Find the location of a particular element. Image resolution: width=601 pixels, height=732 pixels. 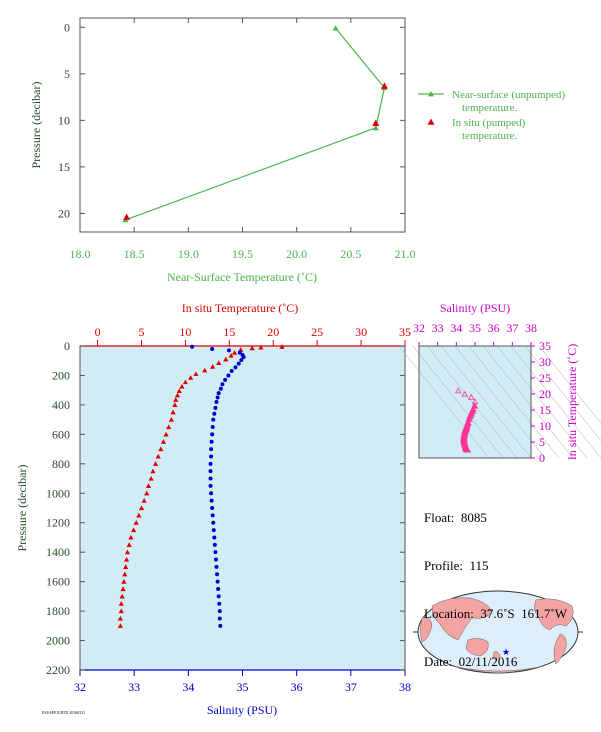

p1-x-tick-label: 19.0 is located at coordinates (188, 254).